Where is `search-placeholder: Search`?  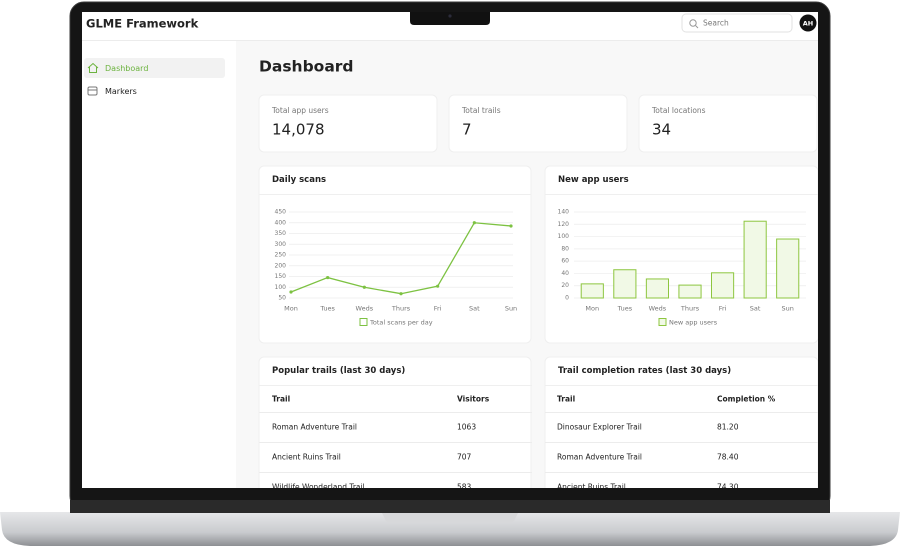
search-placeholder: Search is located at coordinates (716, 23).